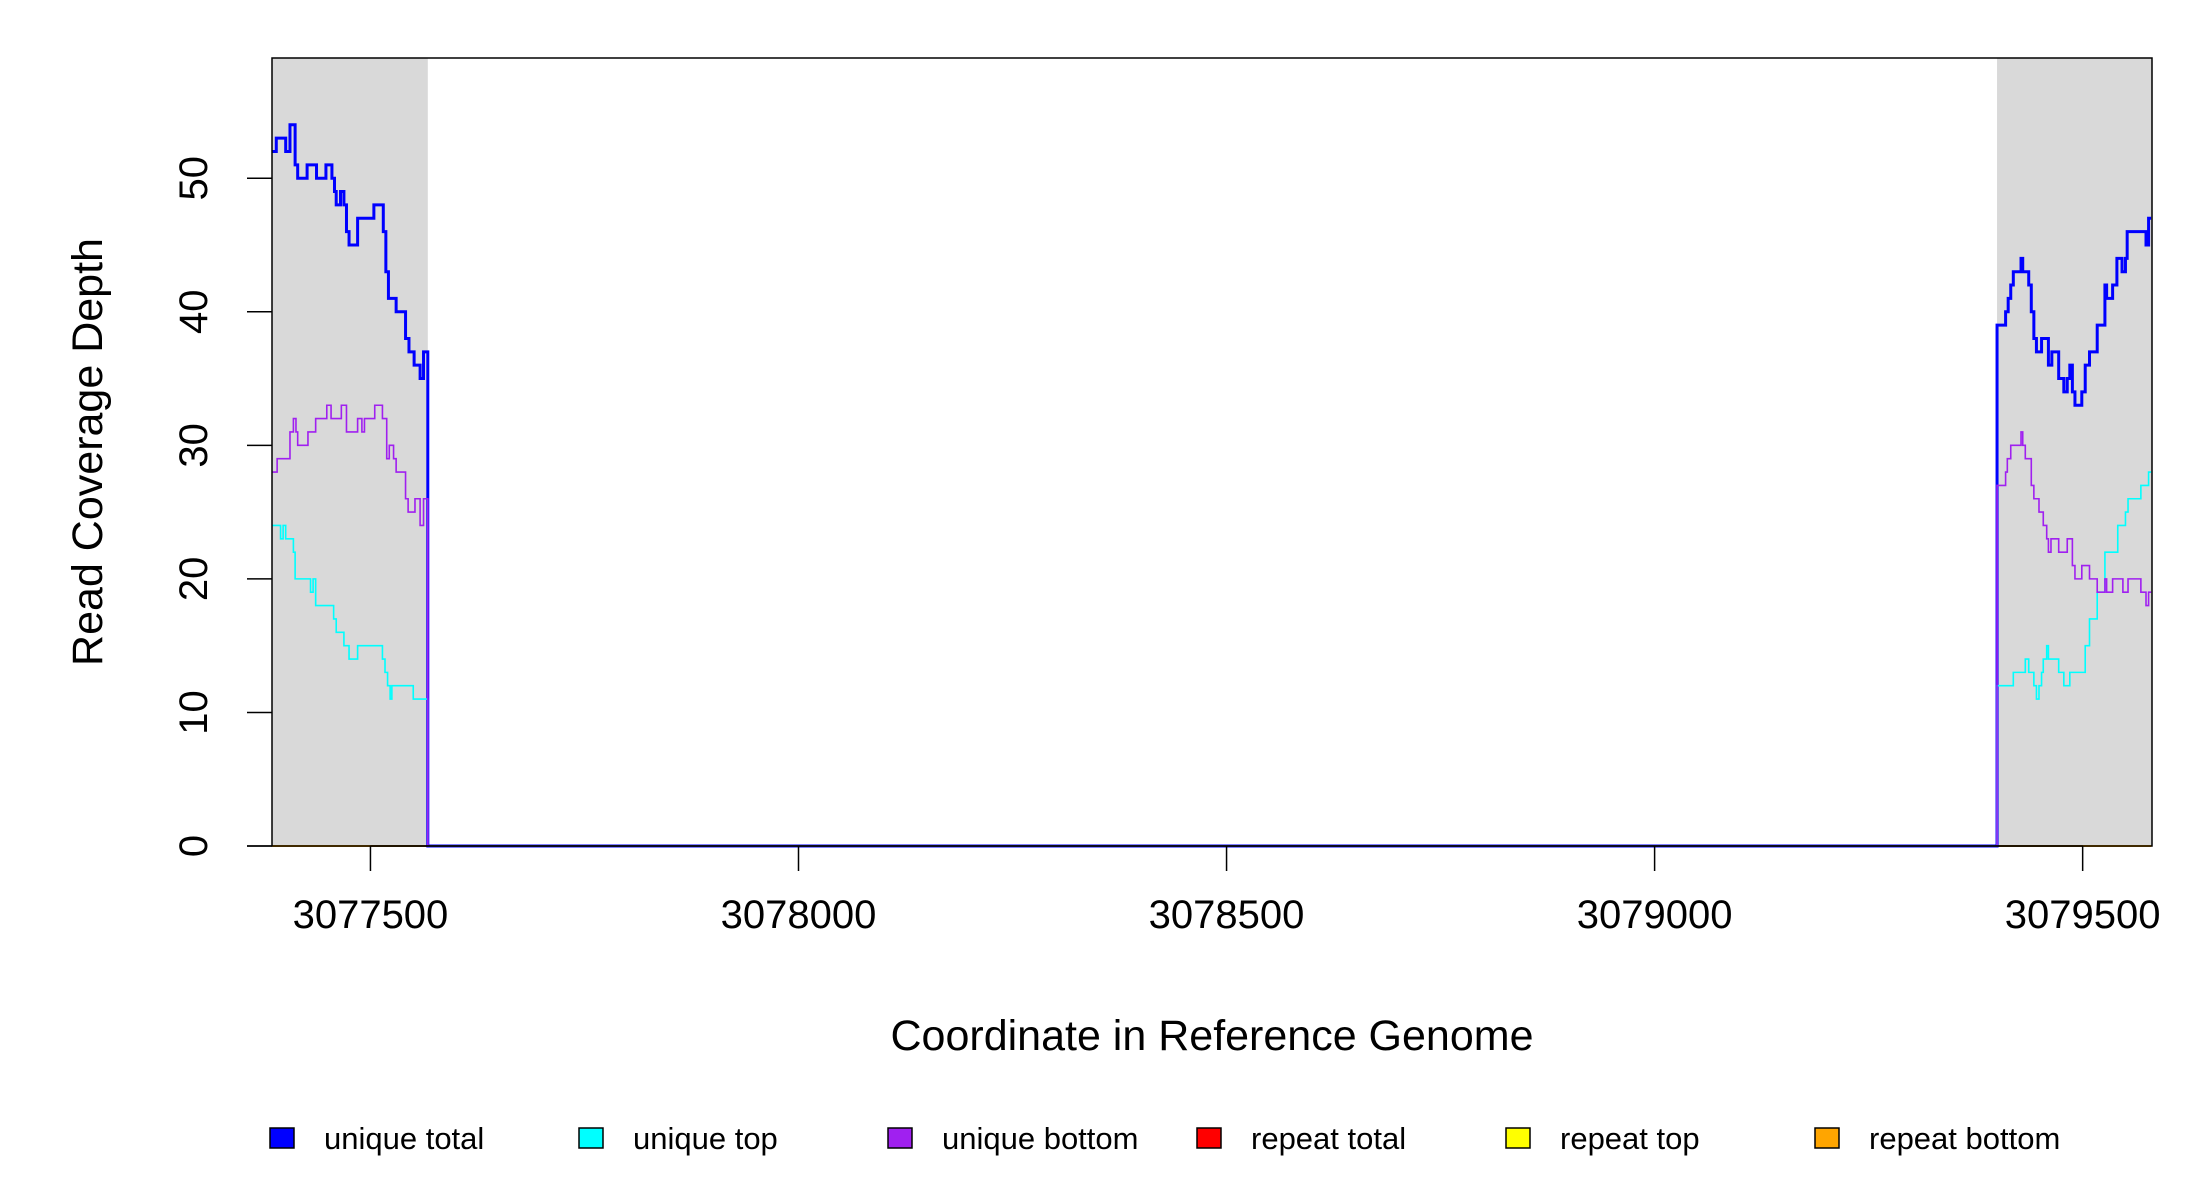 The height and width of the screenshot is (1200, 2200). Describe the element at coordinates (1655, 915) in the screenshot. I see `x-tick-label: 3079000` at that location.